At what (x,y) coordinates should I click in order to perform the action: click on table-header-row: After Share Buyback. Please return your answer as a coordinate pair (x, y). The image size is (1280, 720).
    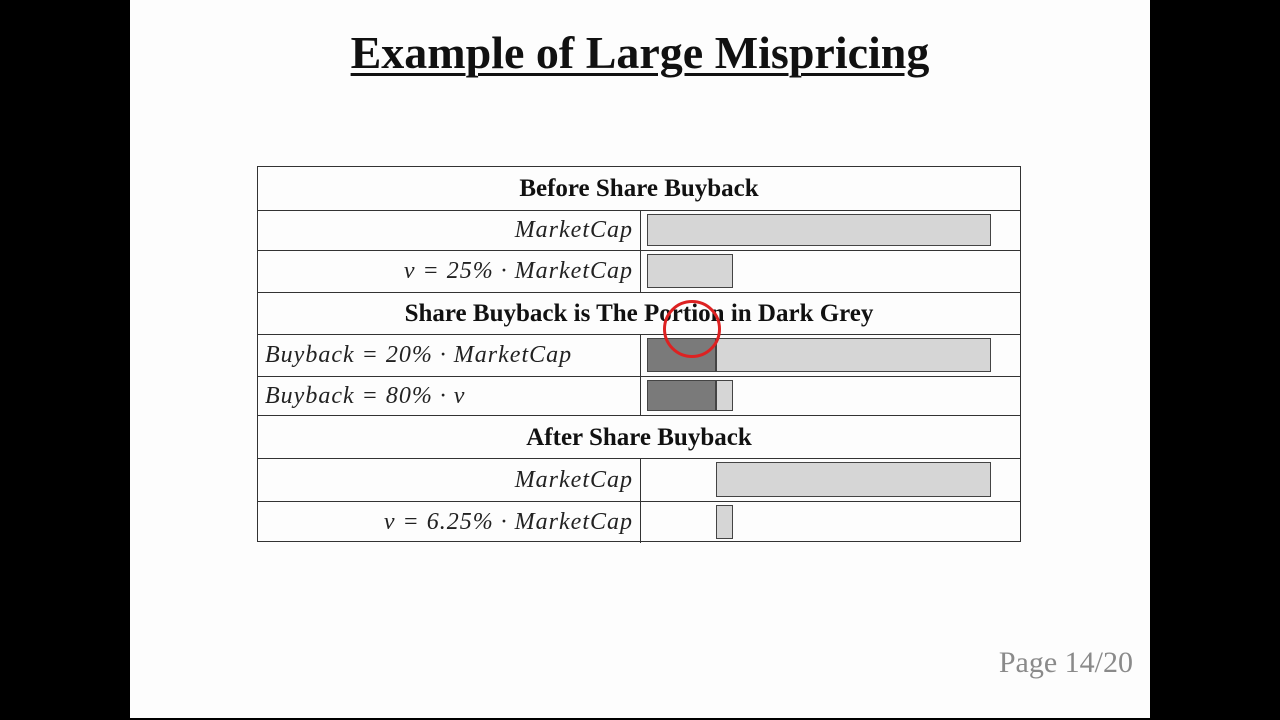
    Looking at the image, I should click on (639, 436).